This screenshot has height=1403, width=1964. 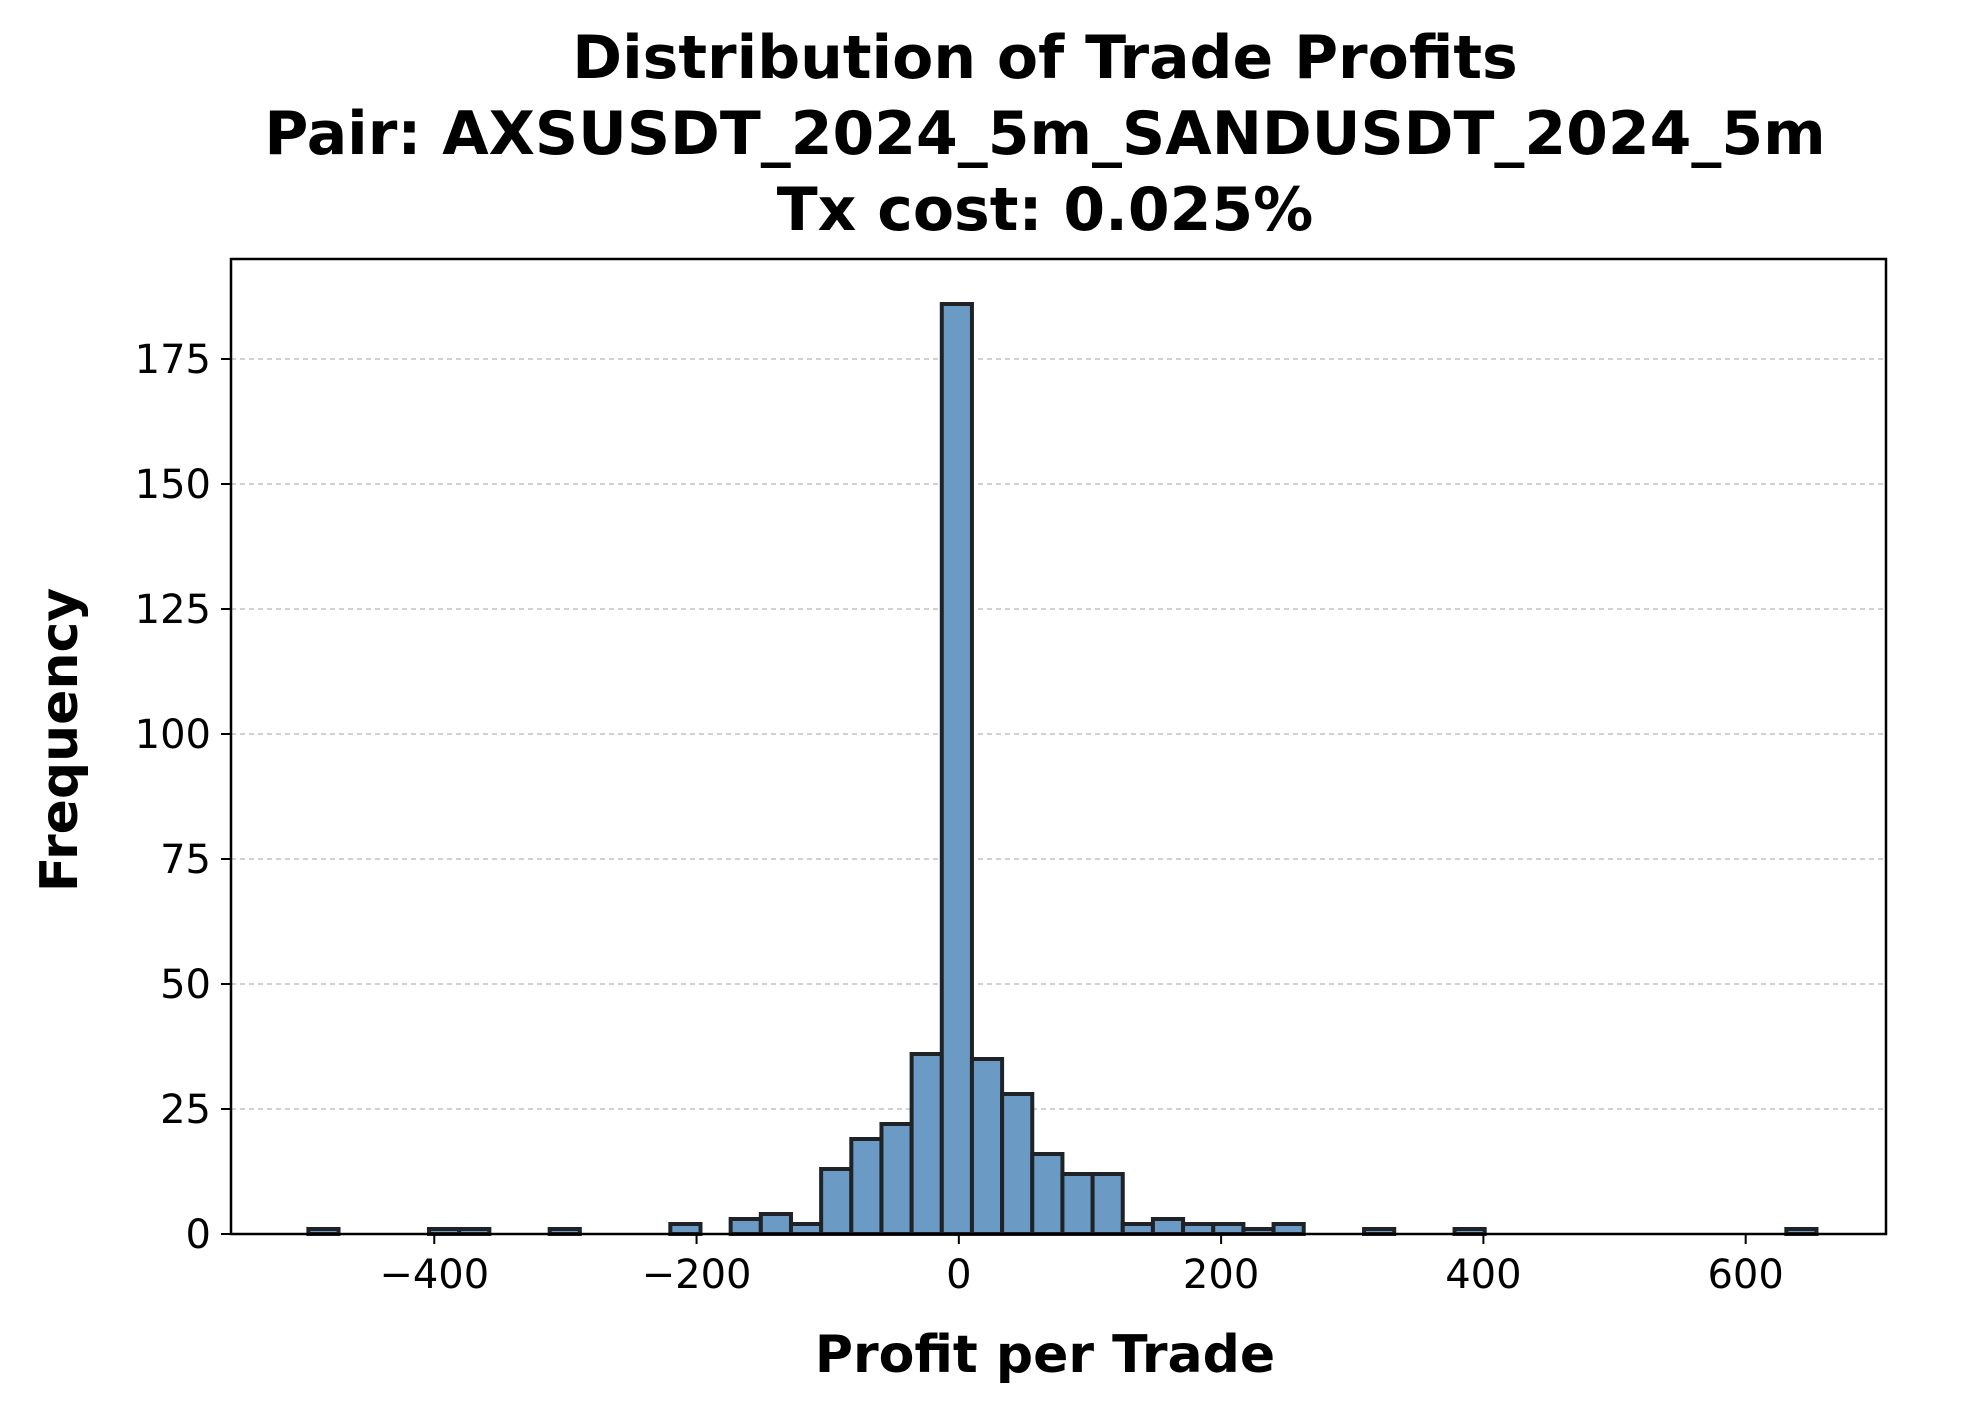 What do you see at coordinates (434, 1275) in the screenshot?
I see `x-tick-label: −400` at bounding box center [434, 1275].